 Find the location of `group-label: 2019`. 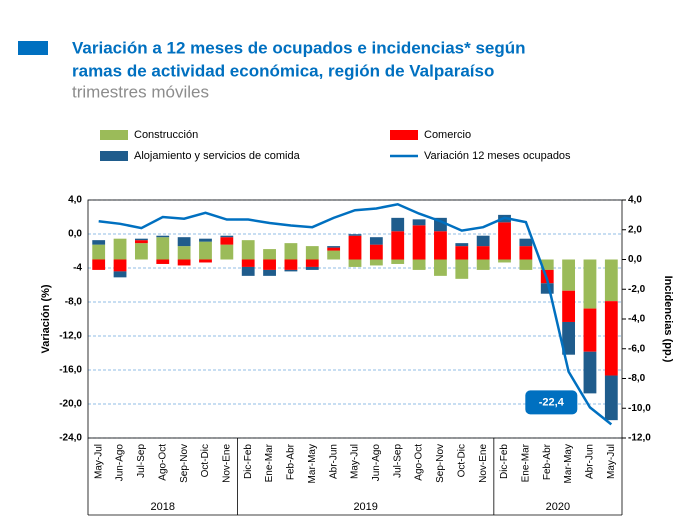

group-label: 2019 is located at coordinates (365, 507).